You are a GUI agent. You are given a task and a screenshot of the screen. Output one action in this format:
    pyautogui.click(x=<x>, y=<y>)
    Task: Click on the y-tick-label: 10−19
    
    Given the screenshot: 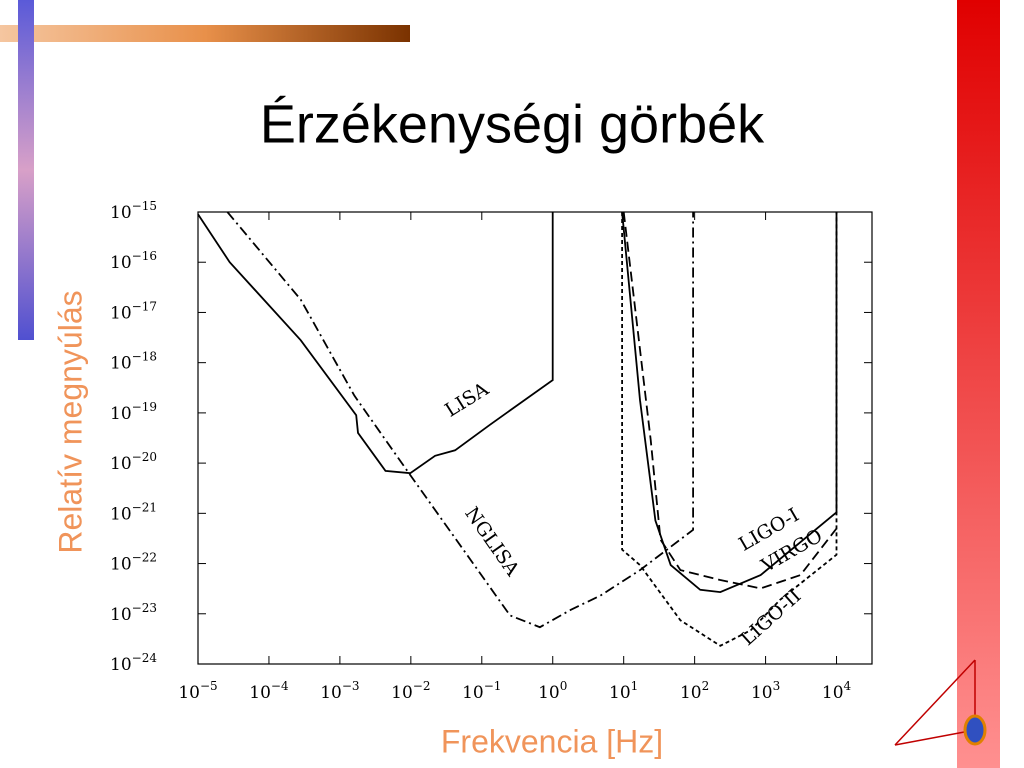 What is the action you would take?
    pyautogui.click(x=133, y=412)
    